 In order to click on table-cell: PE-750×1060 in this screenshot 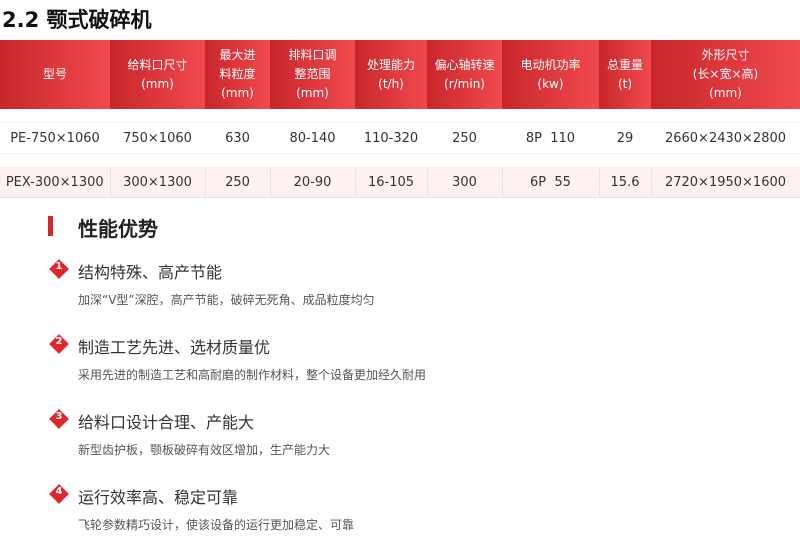, I will do `click(55, 138)`.